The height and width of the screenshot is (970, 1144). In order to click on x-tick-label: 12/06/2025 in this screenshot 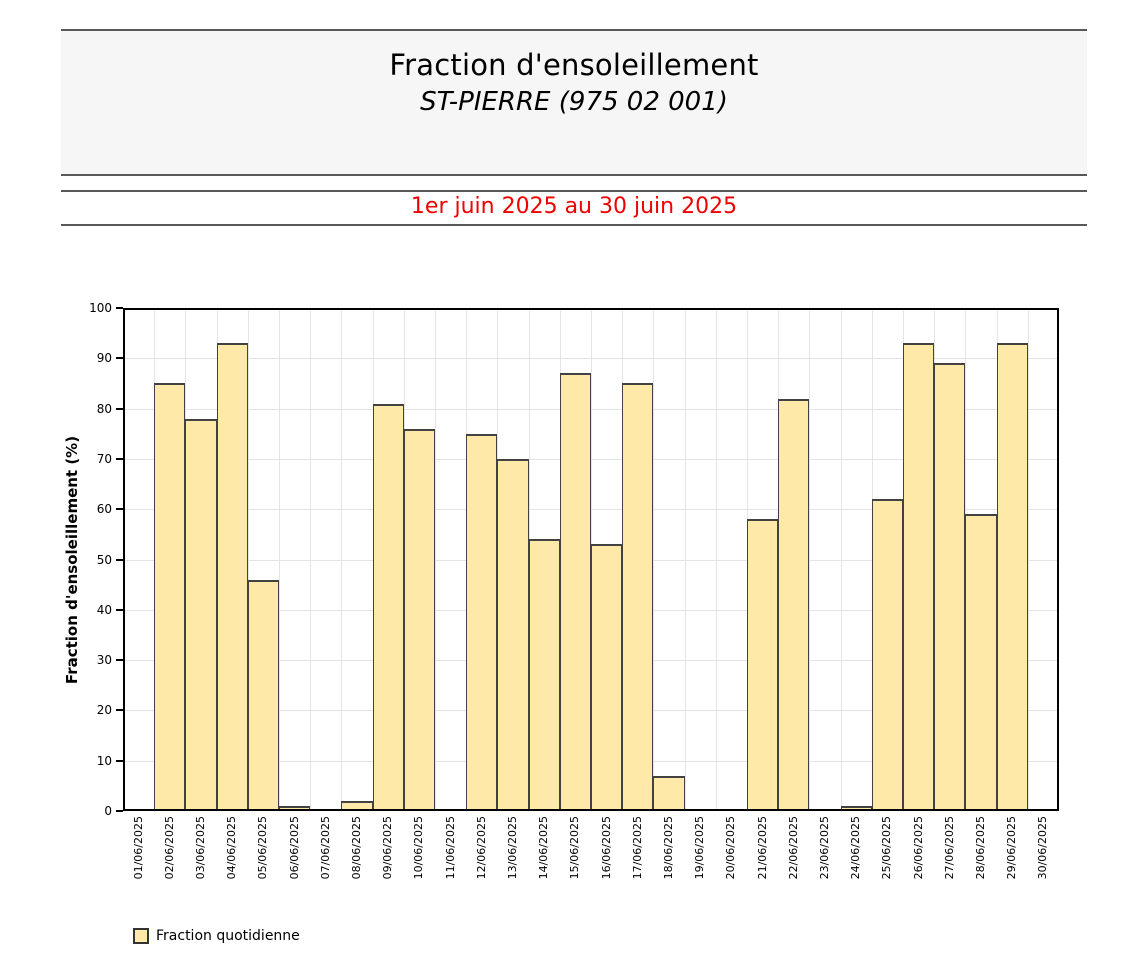, I will do `click(481, 848)`.